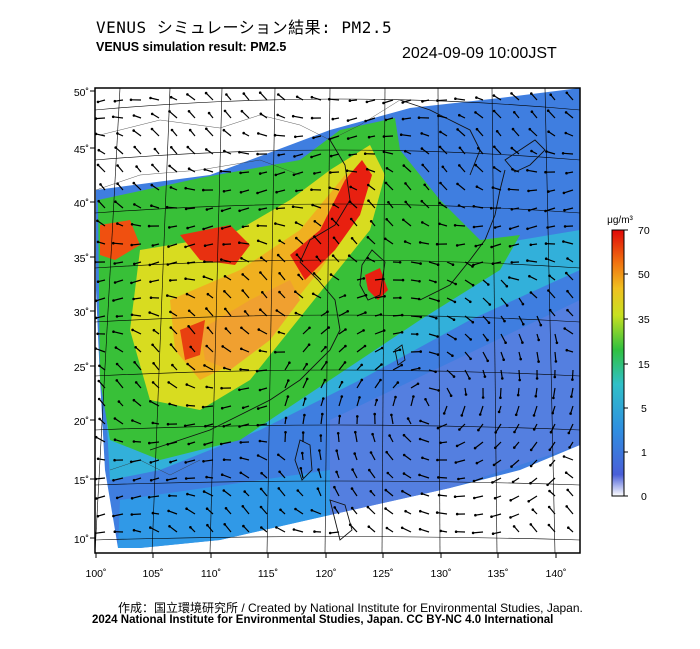 The image size is (700, 649). What do you see at coordinates (81, 93) in the screenshot?
I see `lat-tick-label: 50˚` at bounding box center [81, 93].